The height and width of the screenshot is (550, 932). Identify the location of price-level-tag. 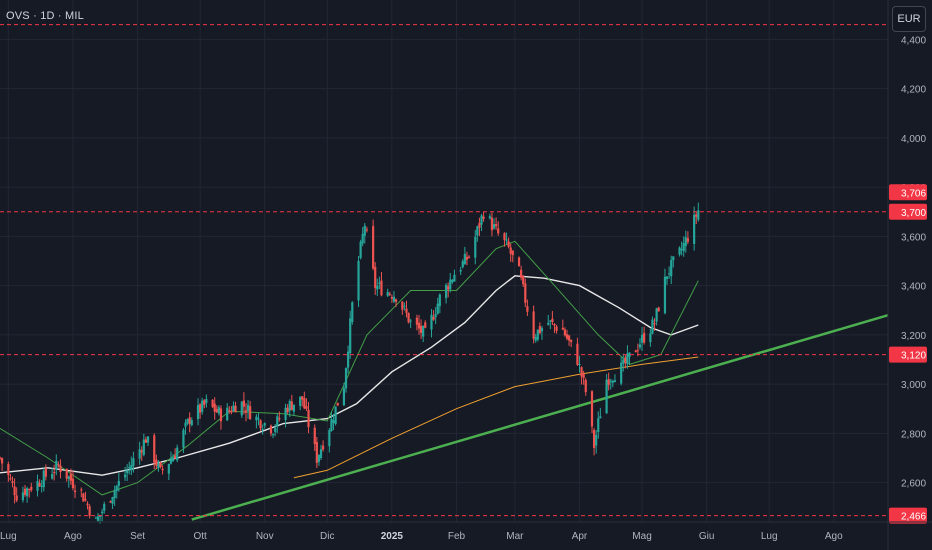
(908, 354).